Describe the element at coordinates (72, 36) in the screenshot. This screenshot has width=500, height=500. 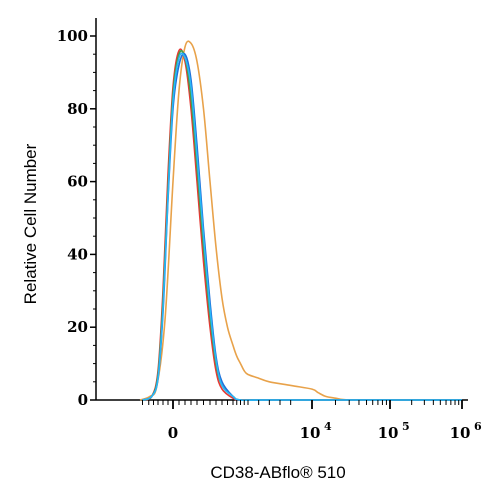
I see `y-tick-label: 100` at that location.